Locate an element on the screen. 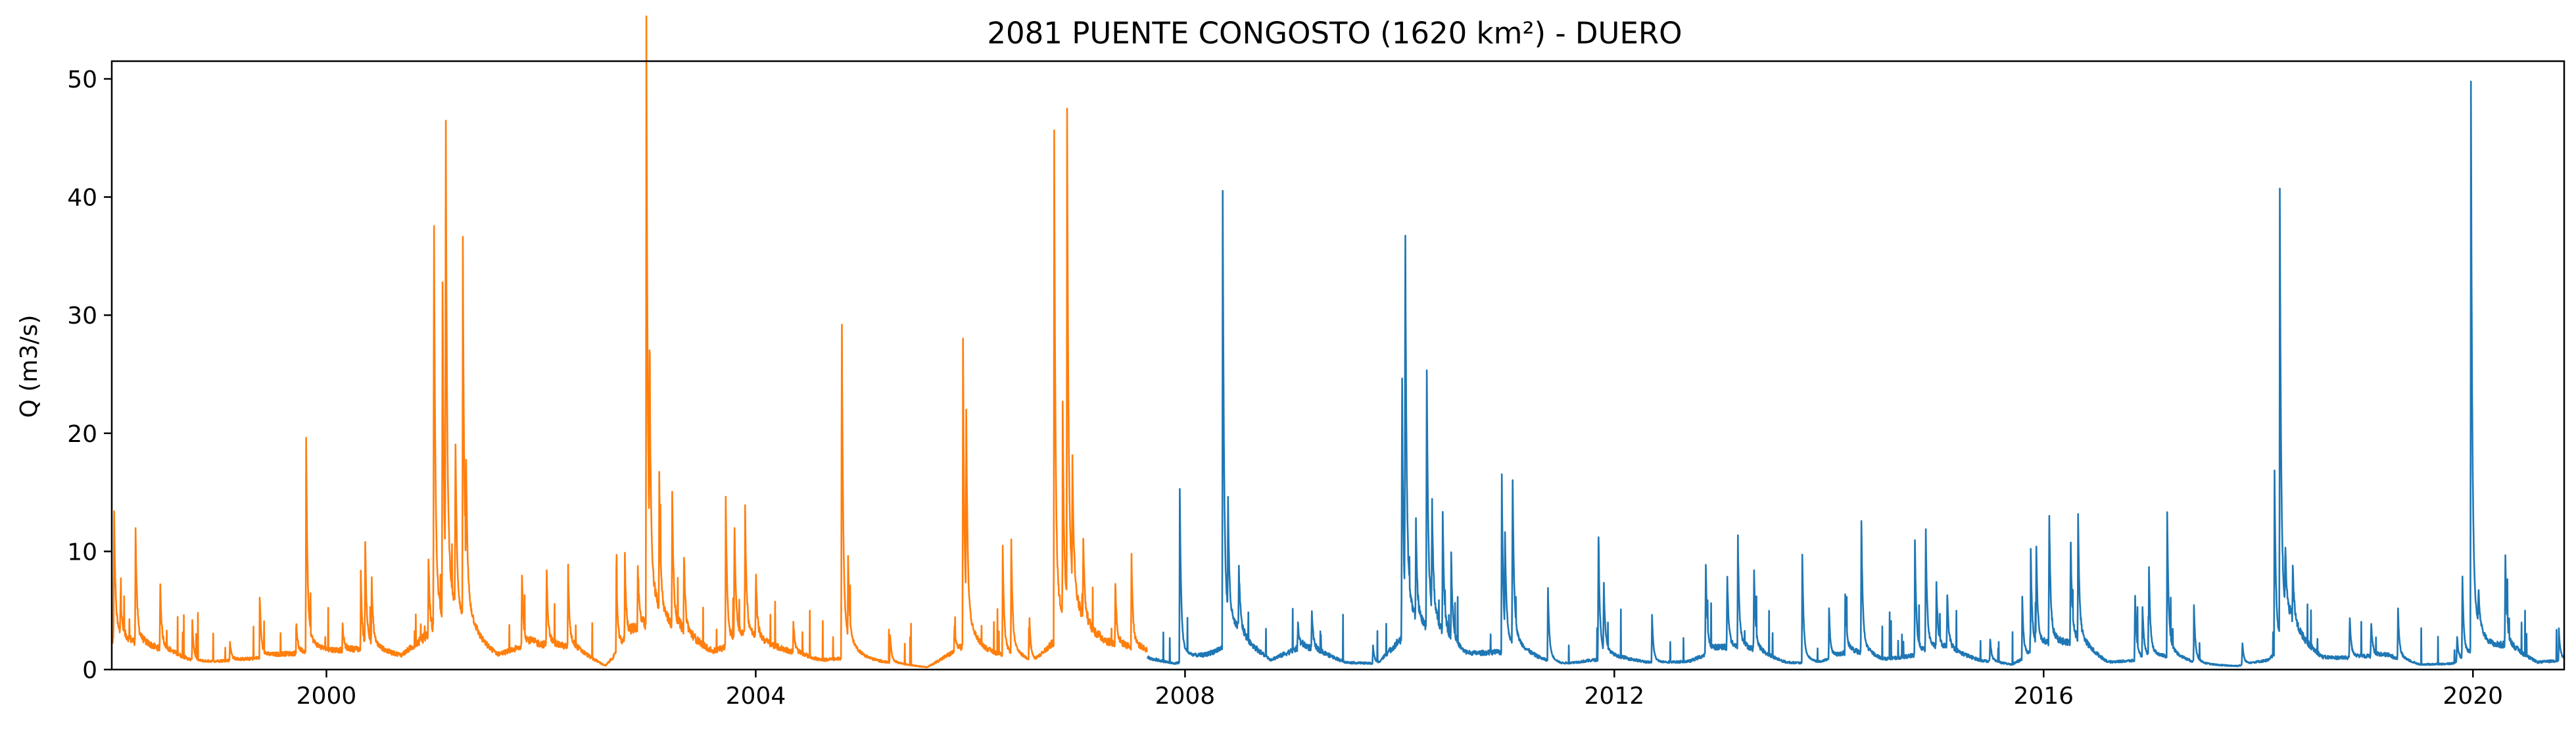 The height and width of the screenshot is (734, 2576). y-axis-label: Q (m3/s) is located at coordinates (30, 366).